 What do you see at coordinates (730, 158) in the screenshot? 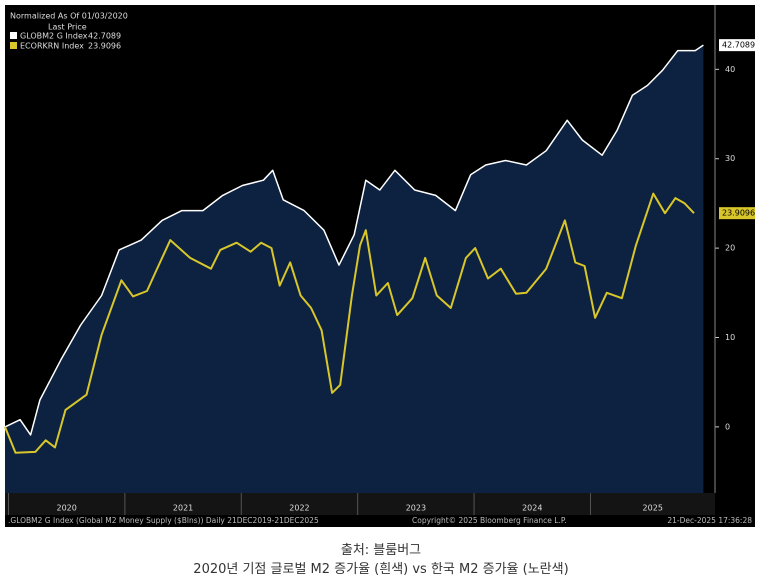
I see `y-tick-label: 30` at bounding box center [730, 158].